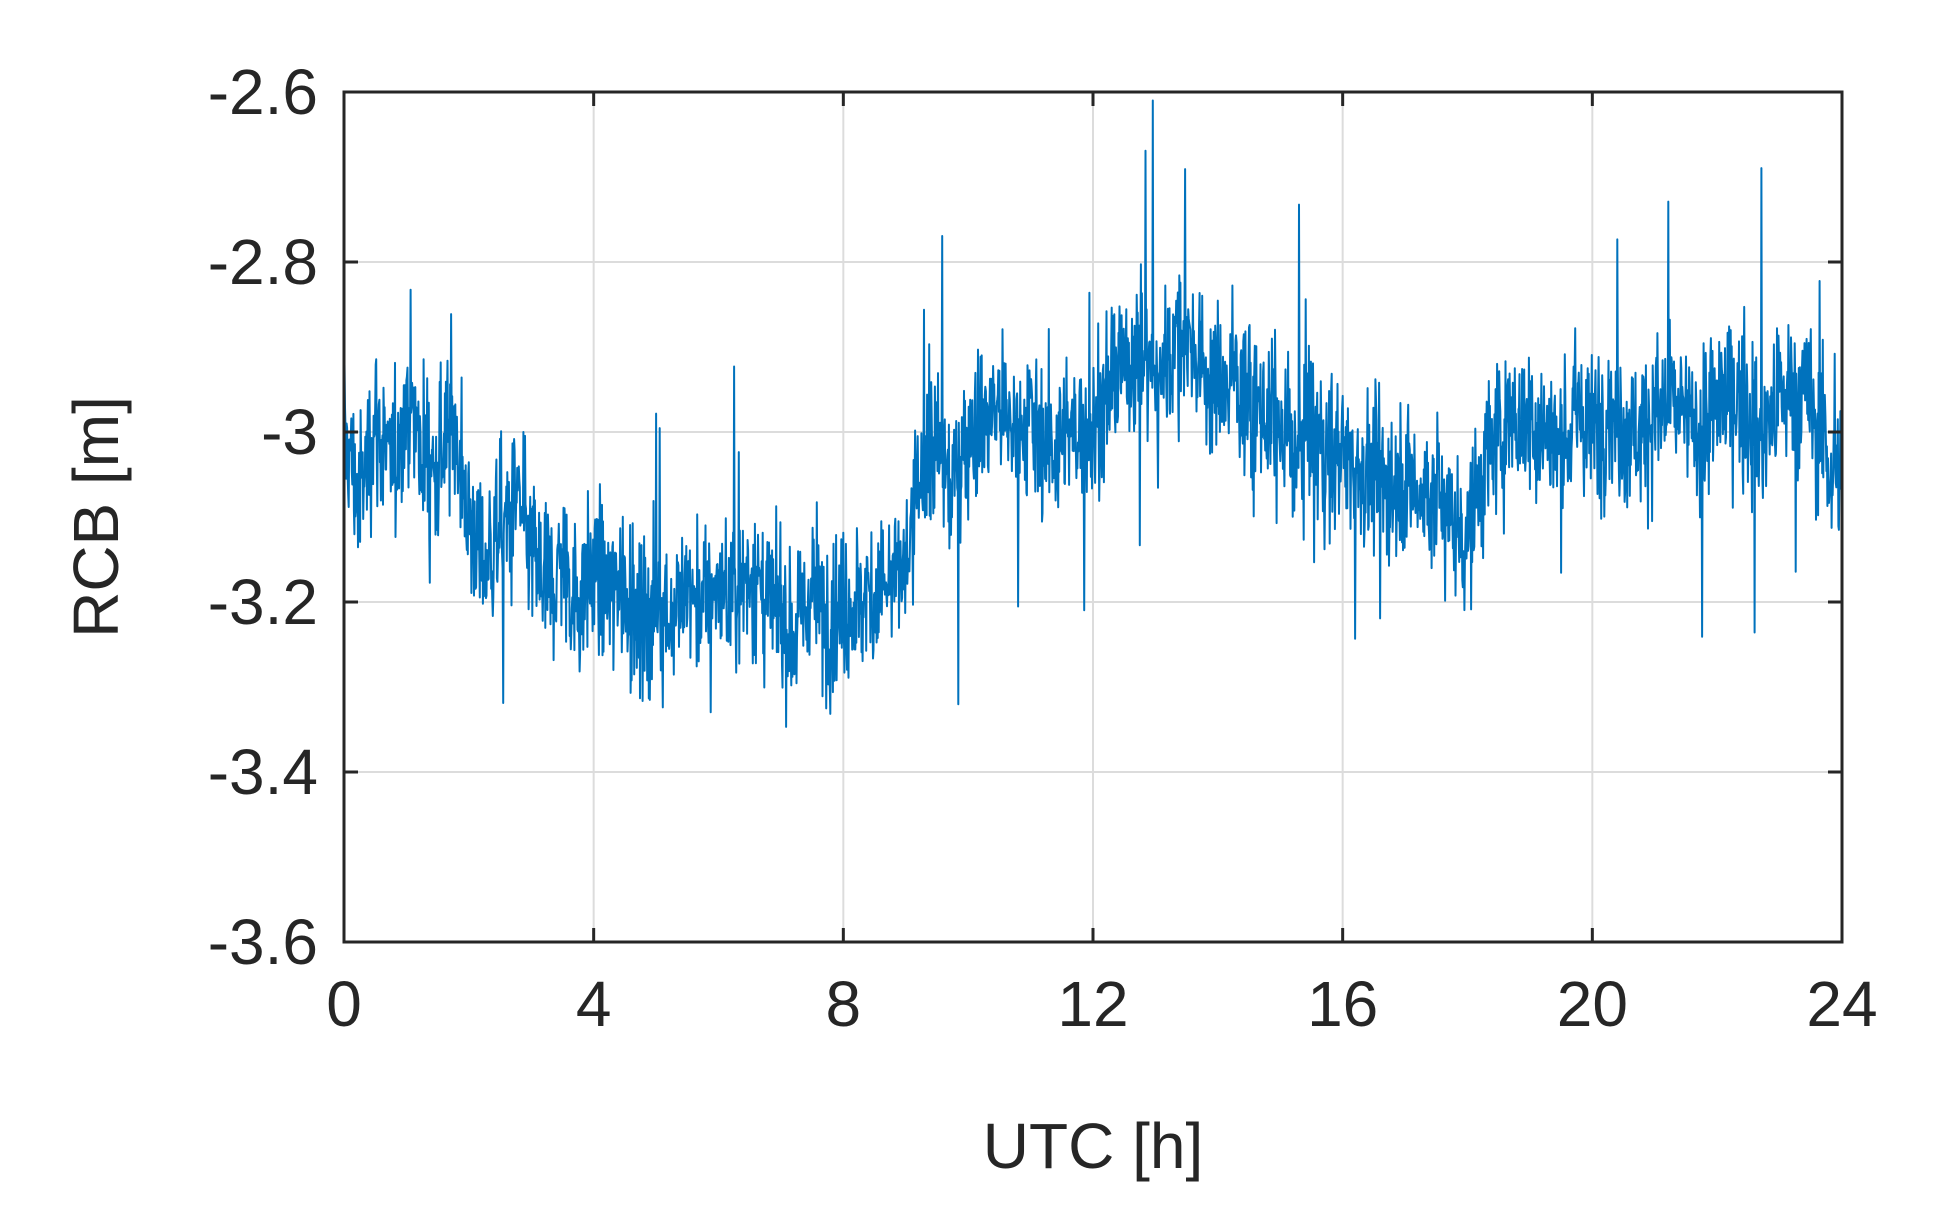  Describe the element at coordinates (844, 1004) in the screenshot. I see `x-tick-label: 8` at that location.